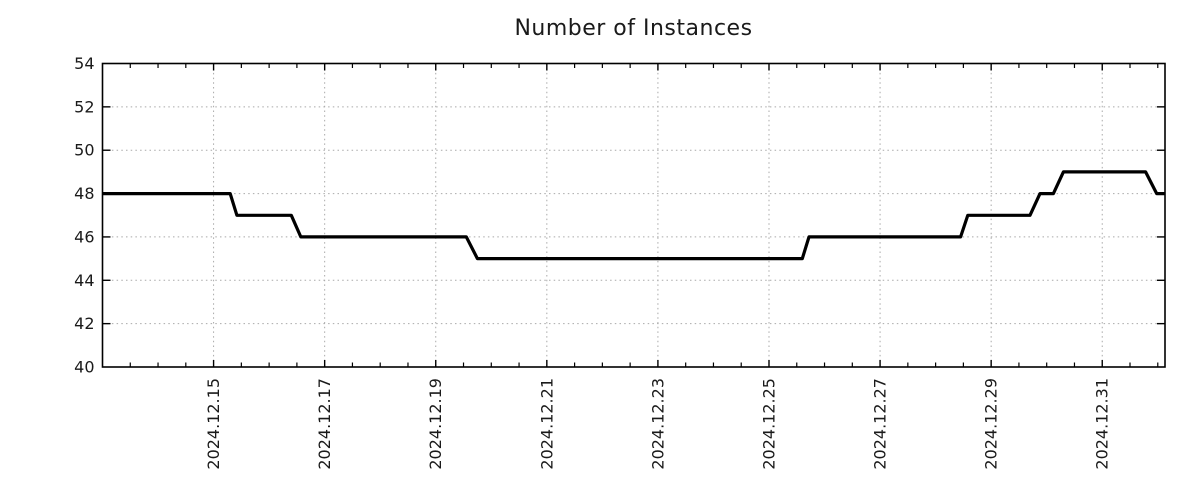  I want to click on y-tick-label: 44, so click(84, 280).